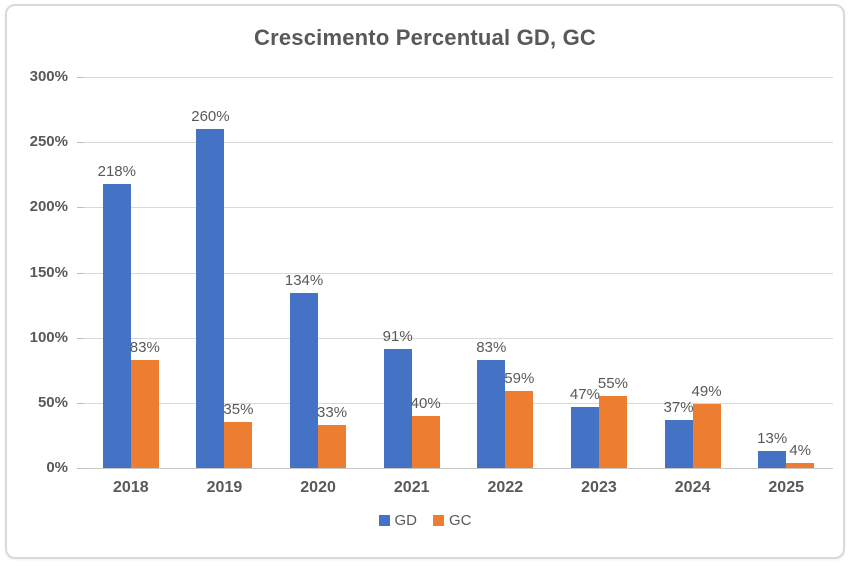 Image resolution: width=850 pixels, height=566 pixels. What do you see at coordinates (406, 520) in the screenshot?
I see `legend-label-gd: GD` at bounding box center [406, 520].